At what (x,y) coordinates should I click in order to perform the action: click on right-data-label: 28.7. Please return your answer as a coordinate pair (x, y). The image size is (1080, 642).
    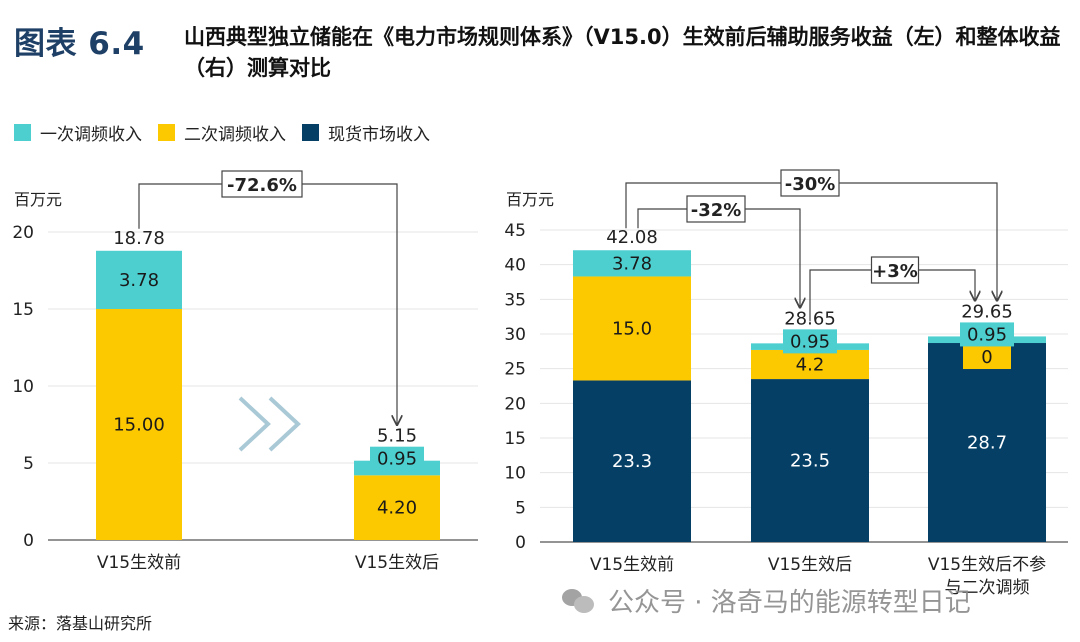
    Looking at the image, I should click on (987, 443).